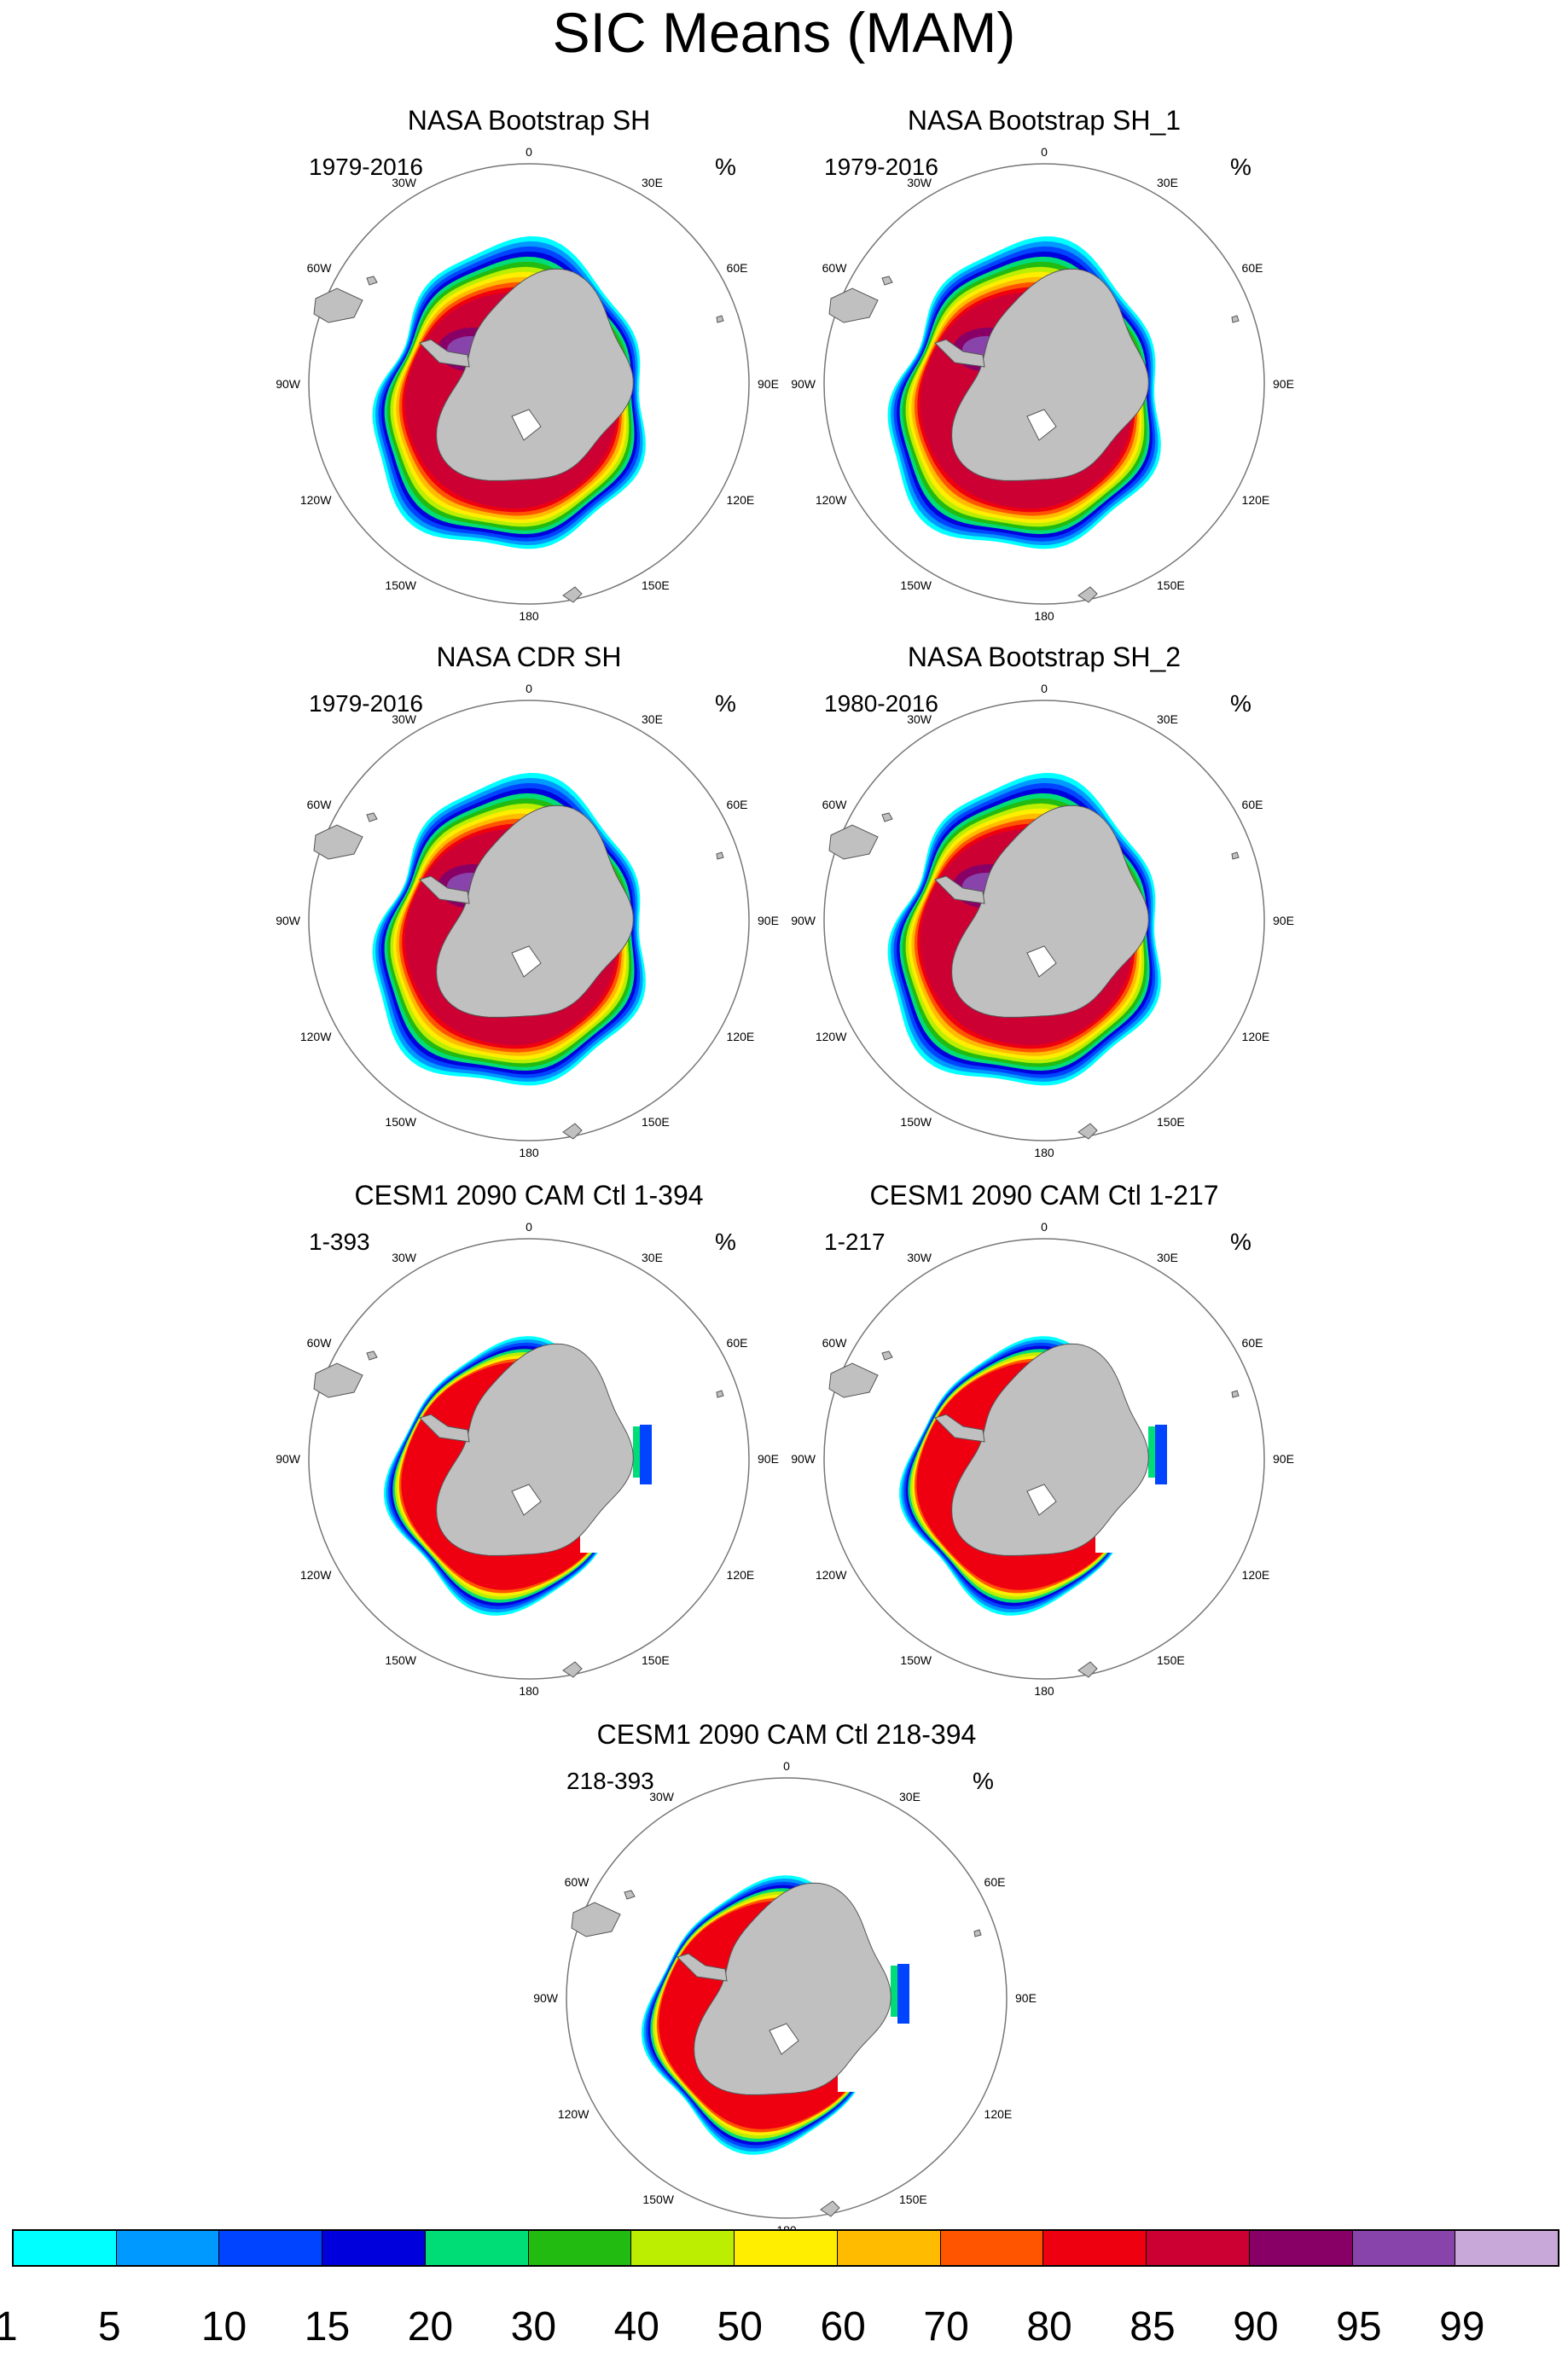 The height and width of the screenshot is (2364, 1568). Describe the element at coordinates (1049, 2326) in the screenshot. I see `colorbar-label: 80` at that location.